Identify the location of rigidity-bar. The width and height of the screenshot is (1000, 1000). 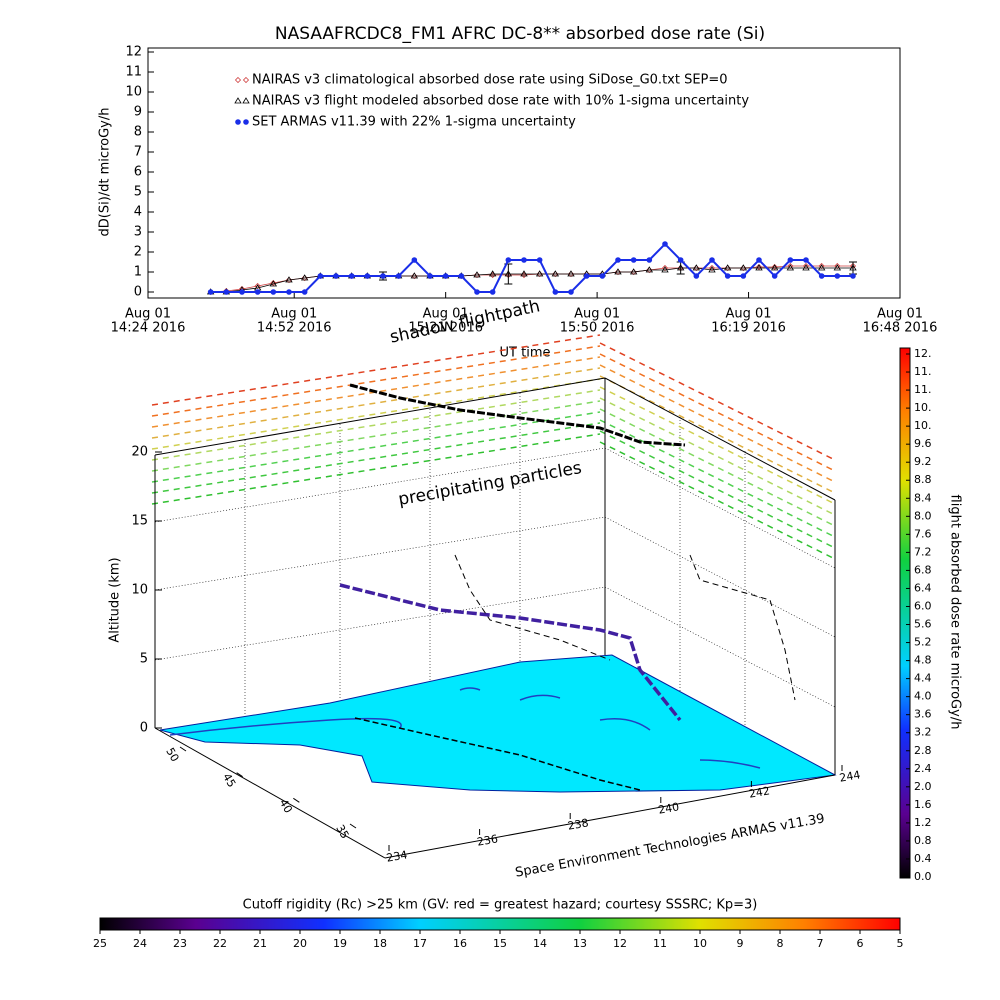
(500, 924).